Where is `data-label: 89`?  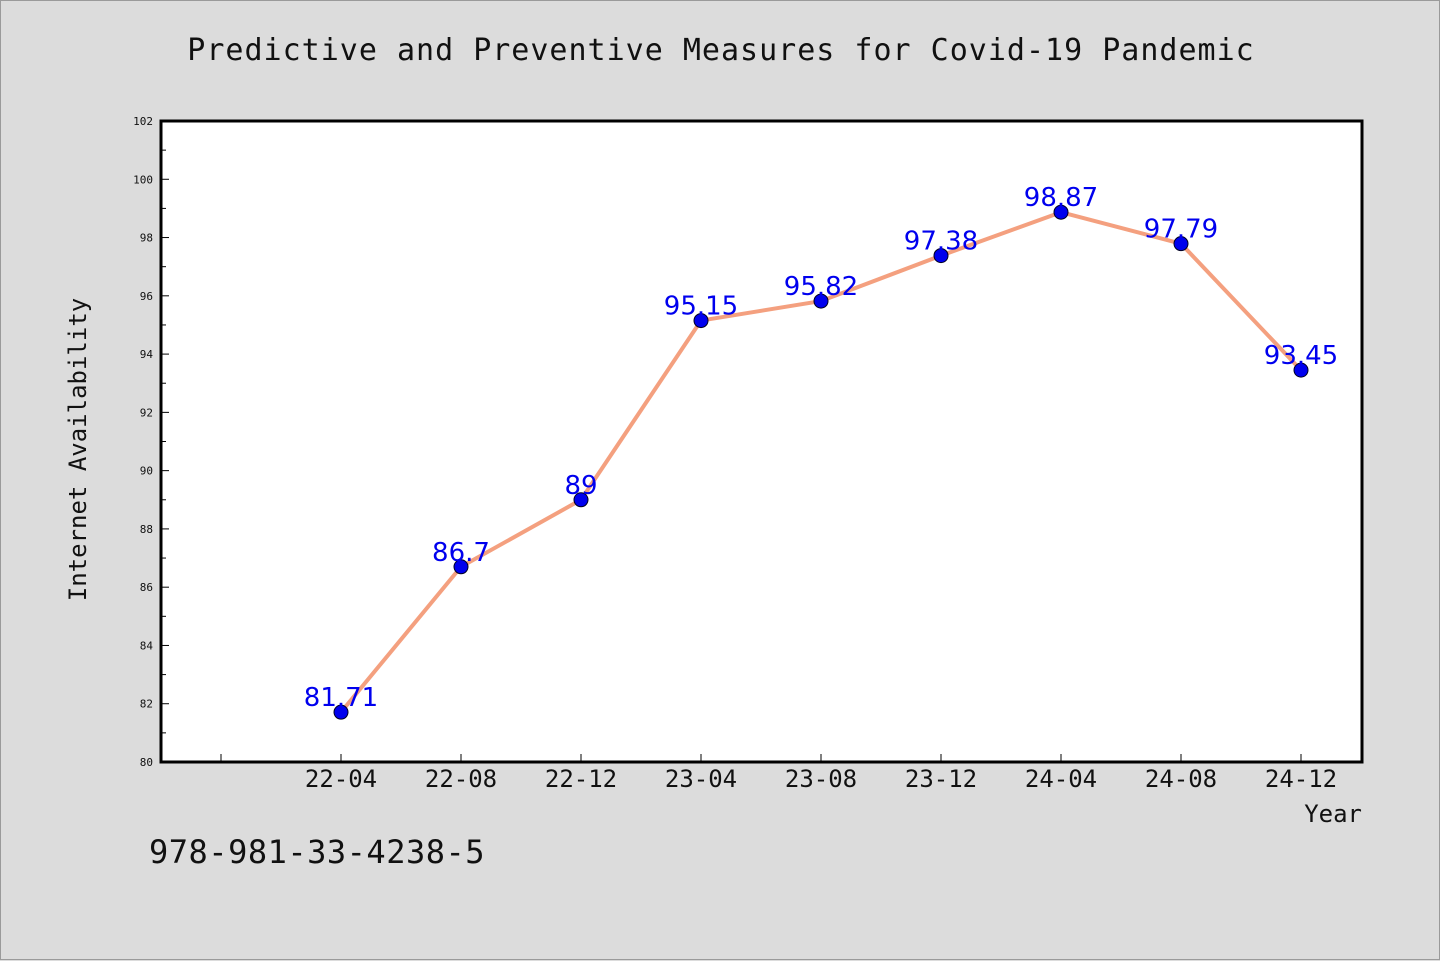
data-label: 89 is located at coordinates (580, 486).